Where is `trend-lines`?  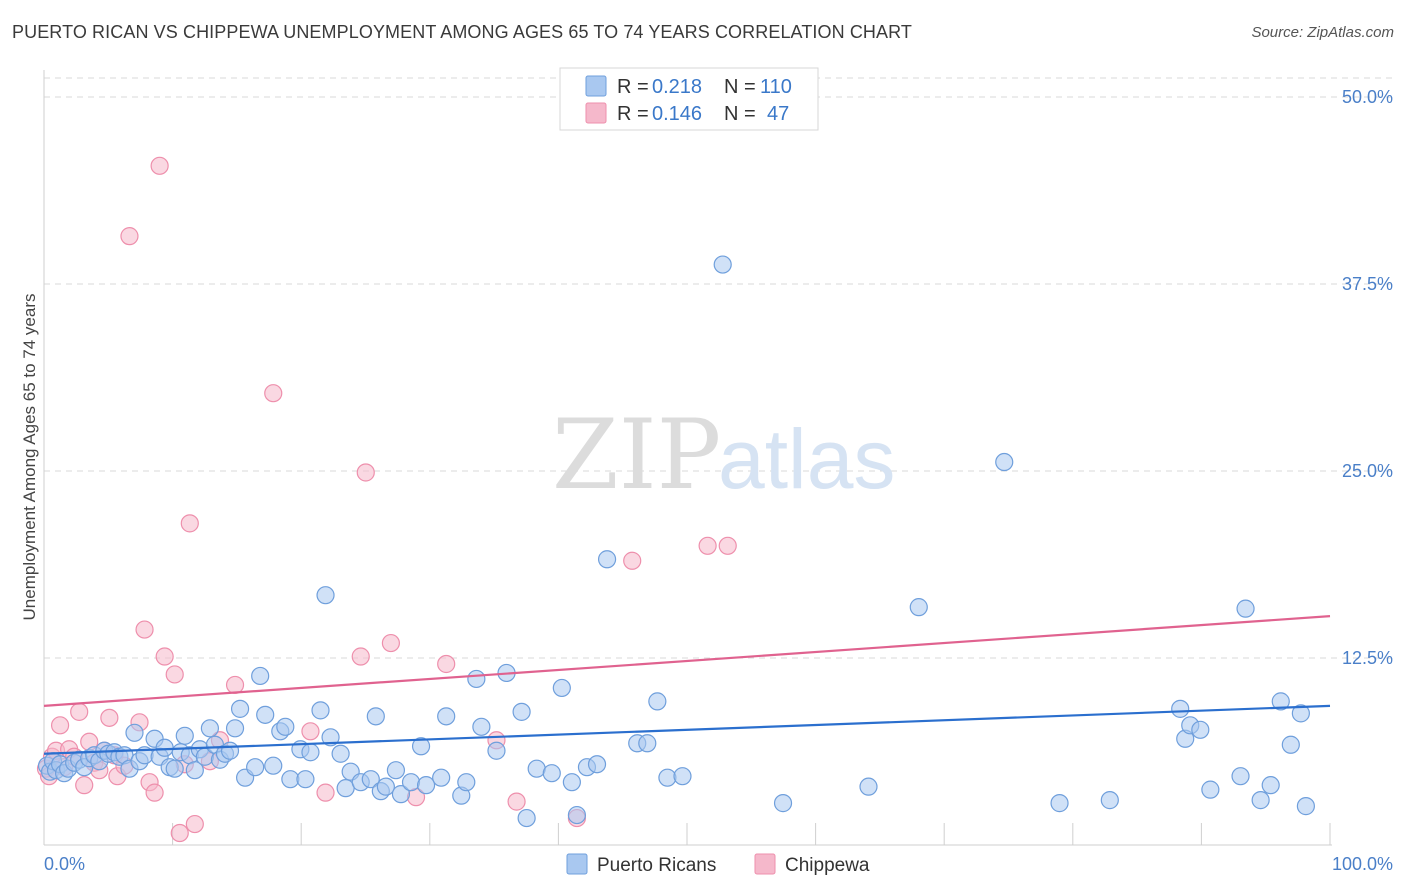
trend-lines is located at coordinates (687, 685).